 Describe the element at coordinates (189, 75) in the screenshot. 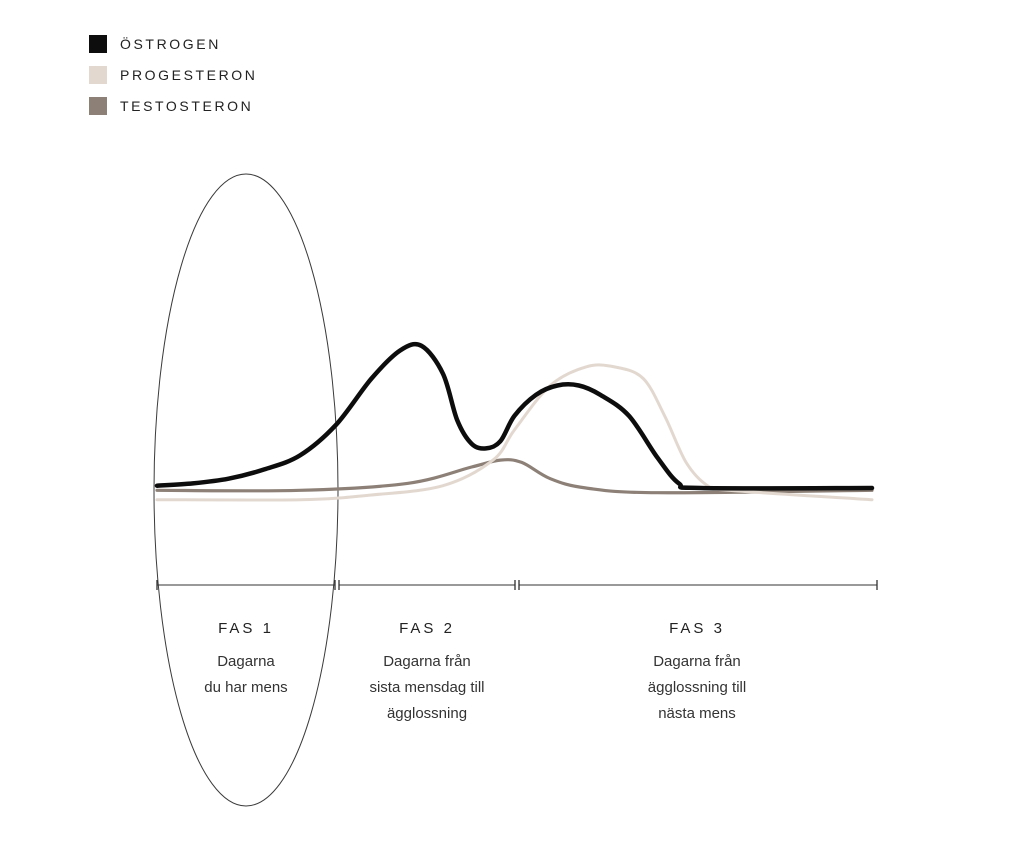

I see `legend-label-progesteron: PROGESTERON` at that location.